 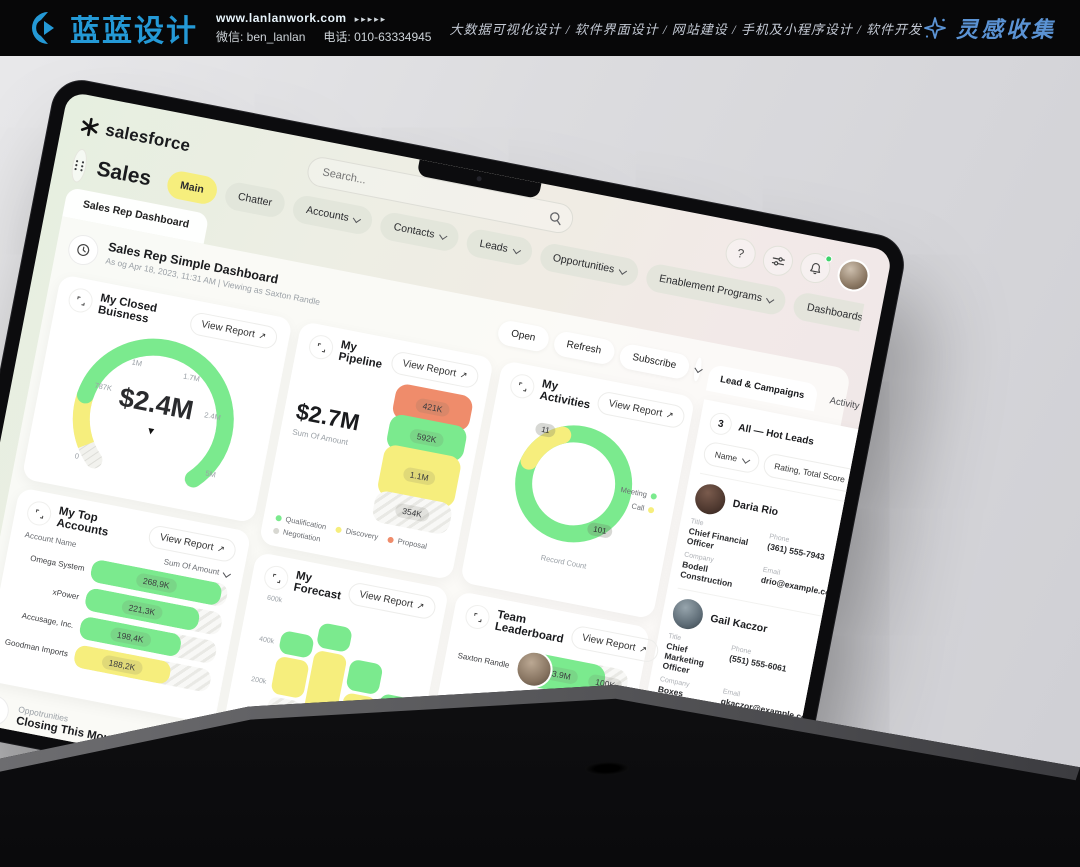 I want to click on bell-icon, so click(x=814, y=268).